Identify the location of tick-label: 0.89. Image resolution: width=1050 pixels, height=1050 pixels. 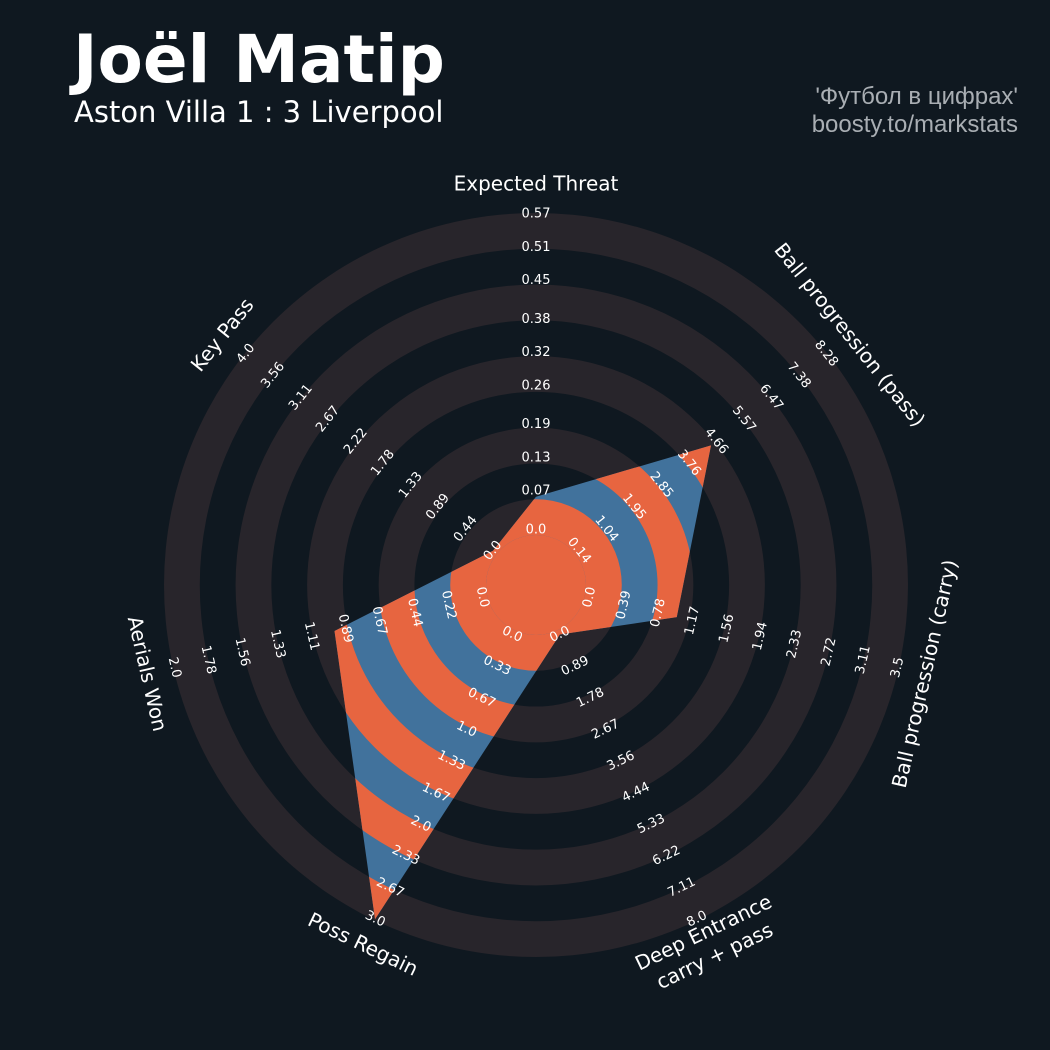
(345, 629).